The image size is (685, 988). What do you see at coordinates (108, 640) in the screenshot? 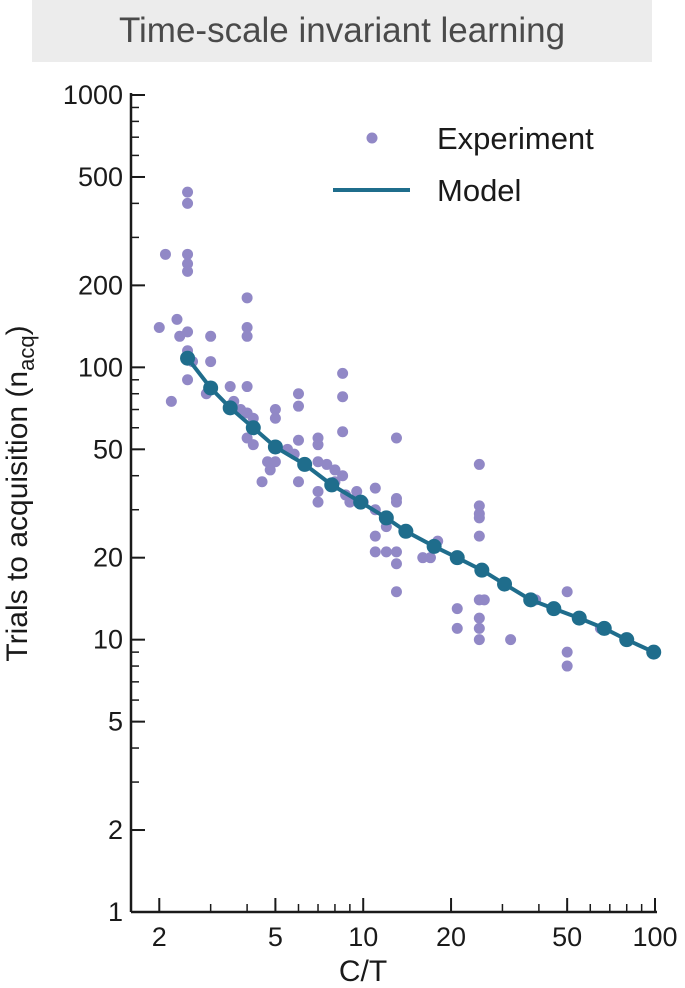
I see `y-tick-label: 10` at bounding box center [108, 640].